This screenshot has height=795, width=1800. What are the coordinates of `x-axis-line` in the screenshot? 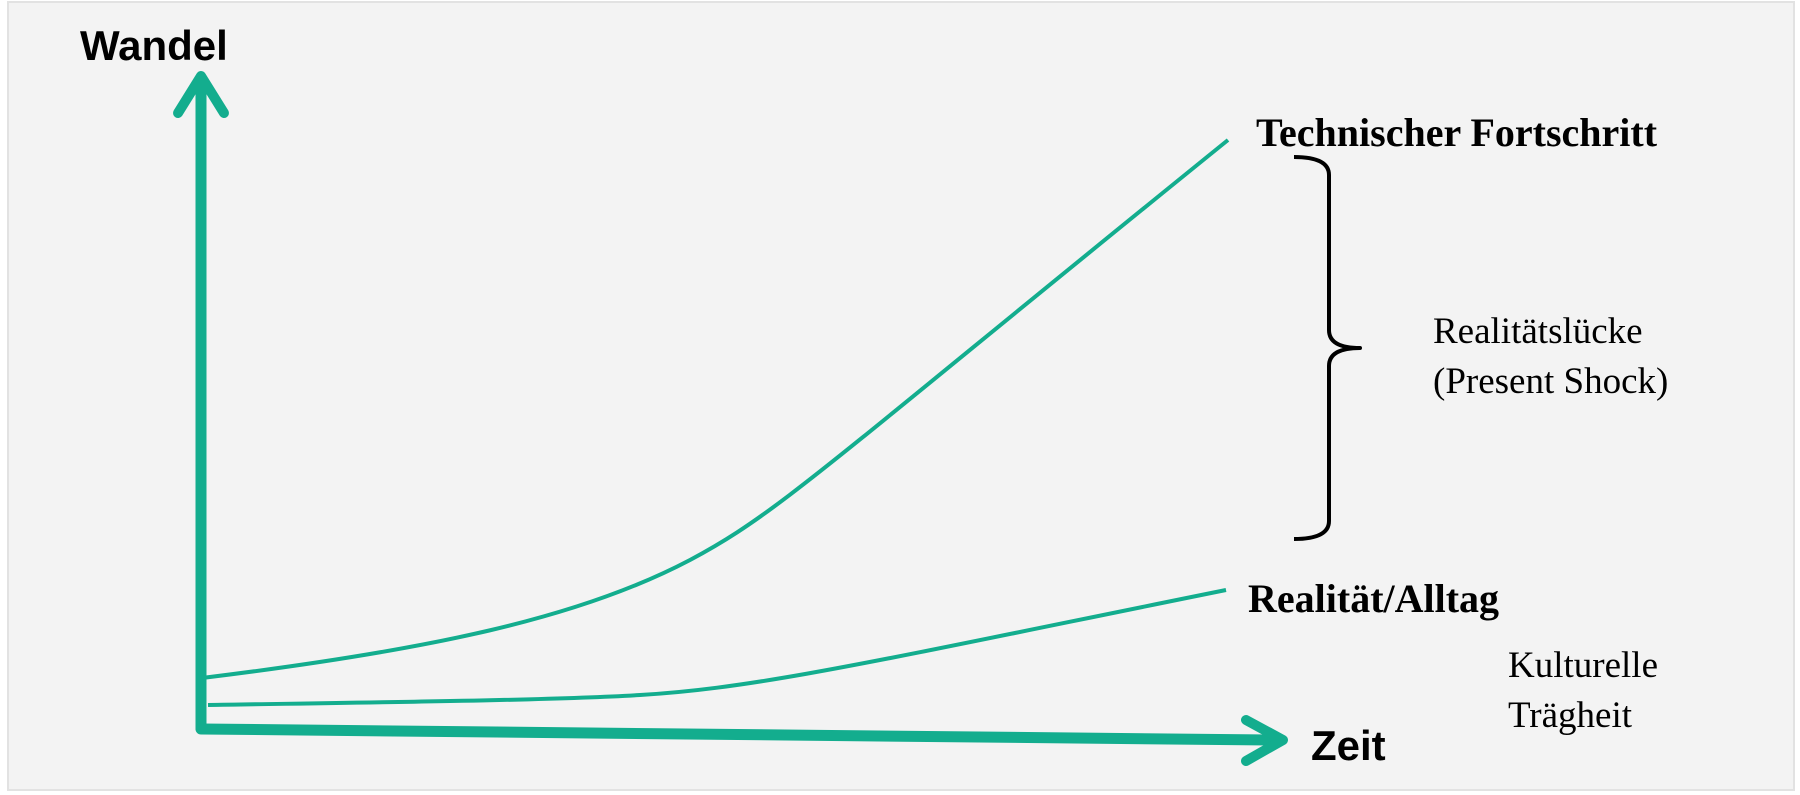 It's located at (735, 734).